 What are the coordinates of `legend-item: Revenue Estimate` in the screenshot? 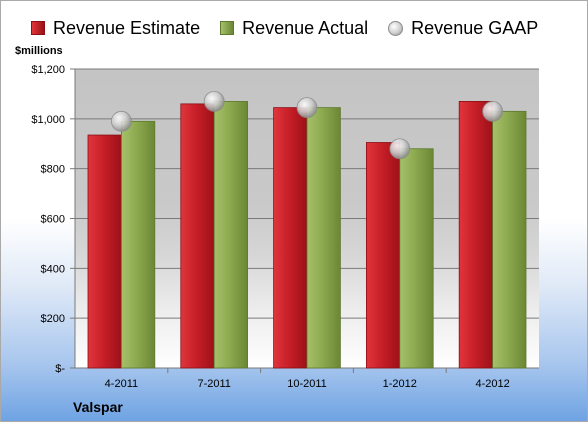 It's located at (115, 28).